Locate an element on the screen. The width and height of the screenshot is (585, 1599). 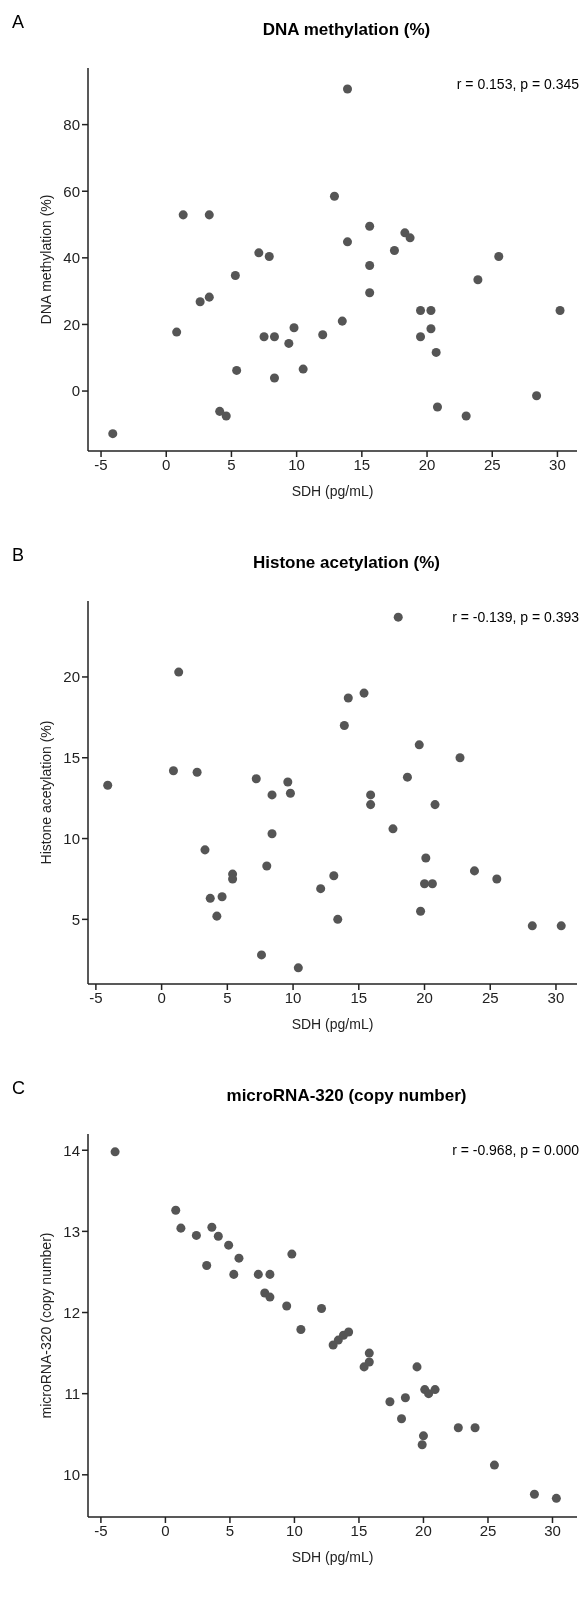
y-tick-label: 60 is located at coordinates (71, 191).